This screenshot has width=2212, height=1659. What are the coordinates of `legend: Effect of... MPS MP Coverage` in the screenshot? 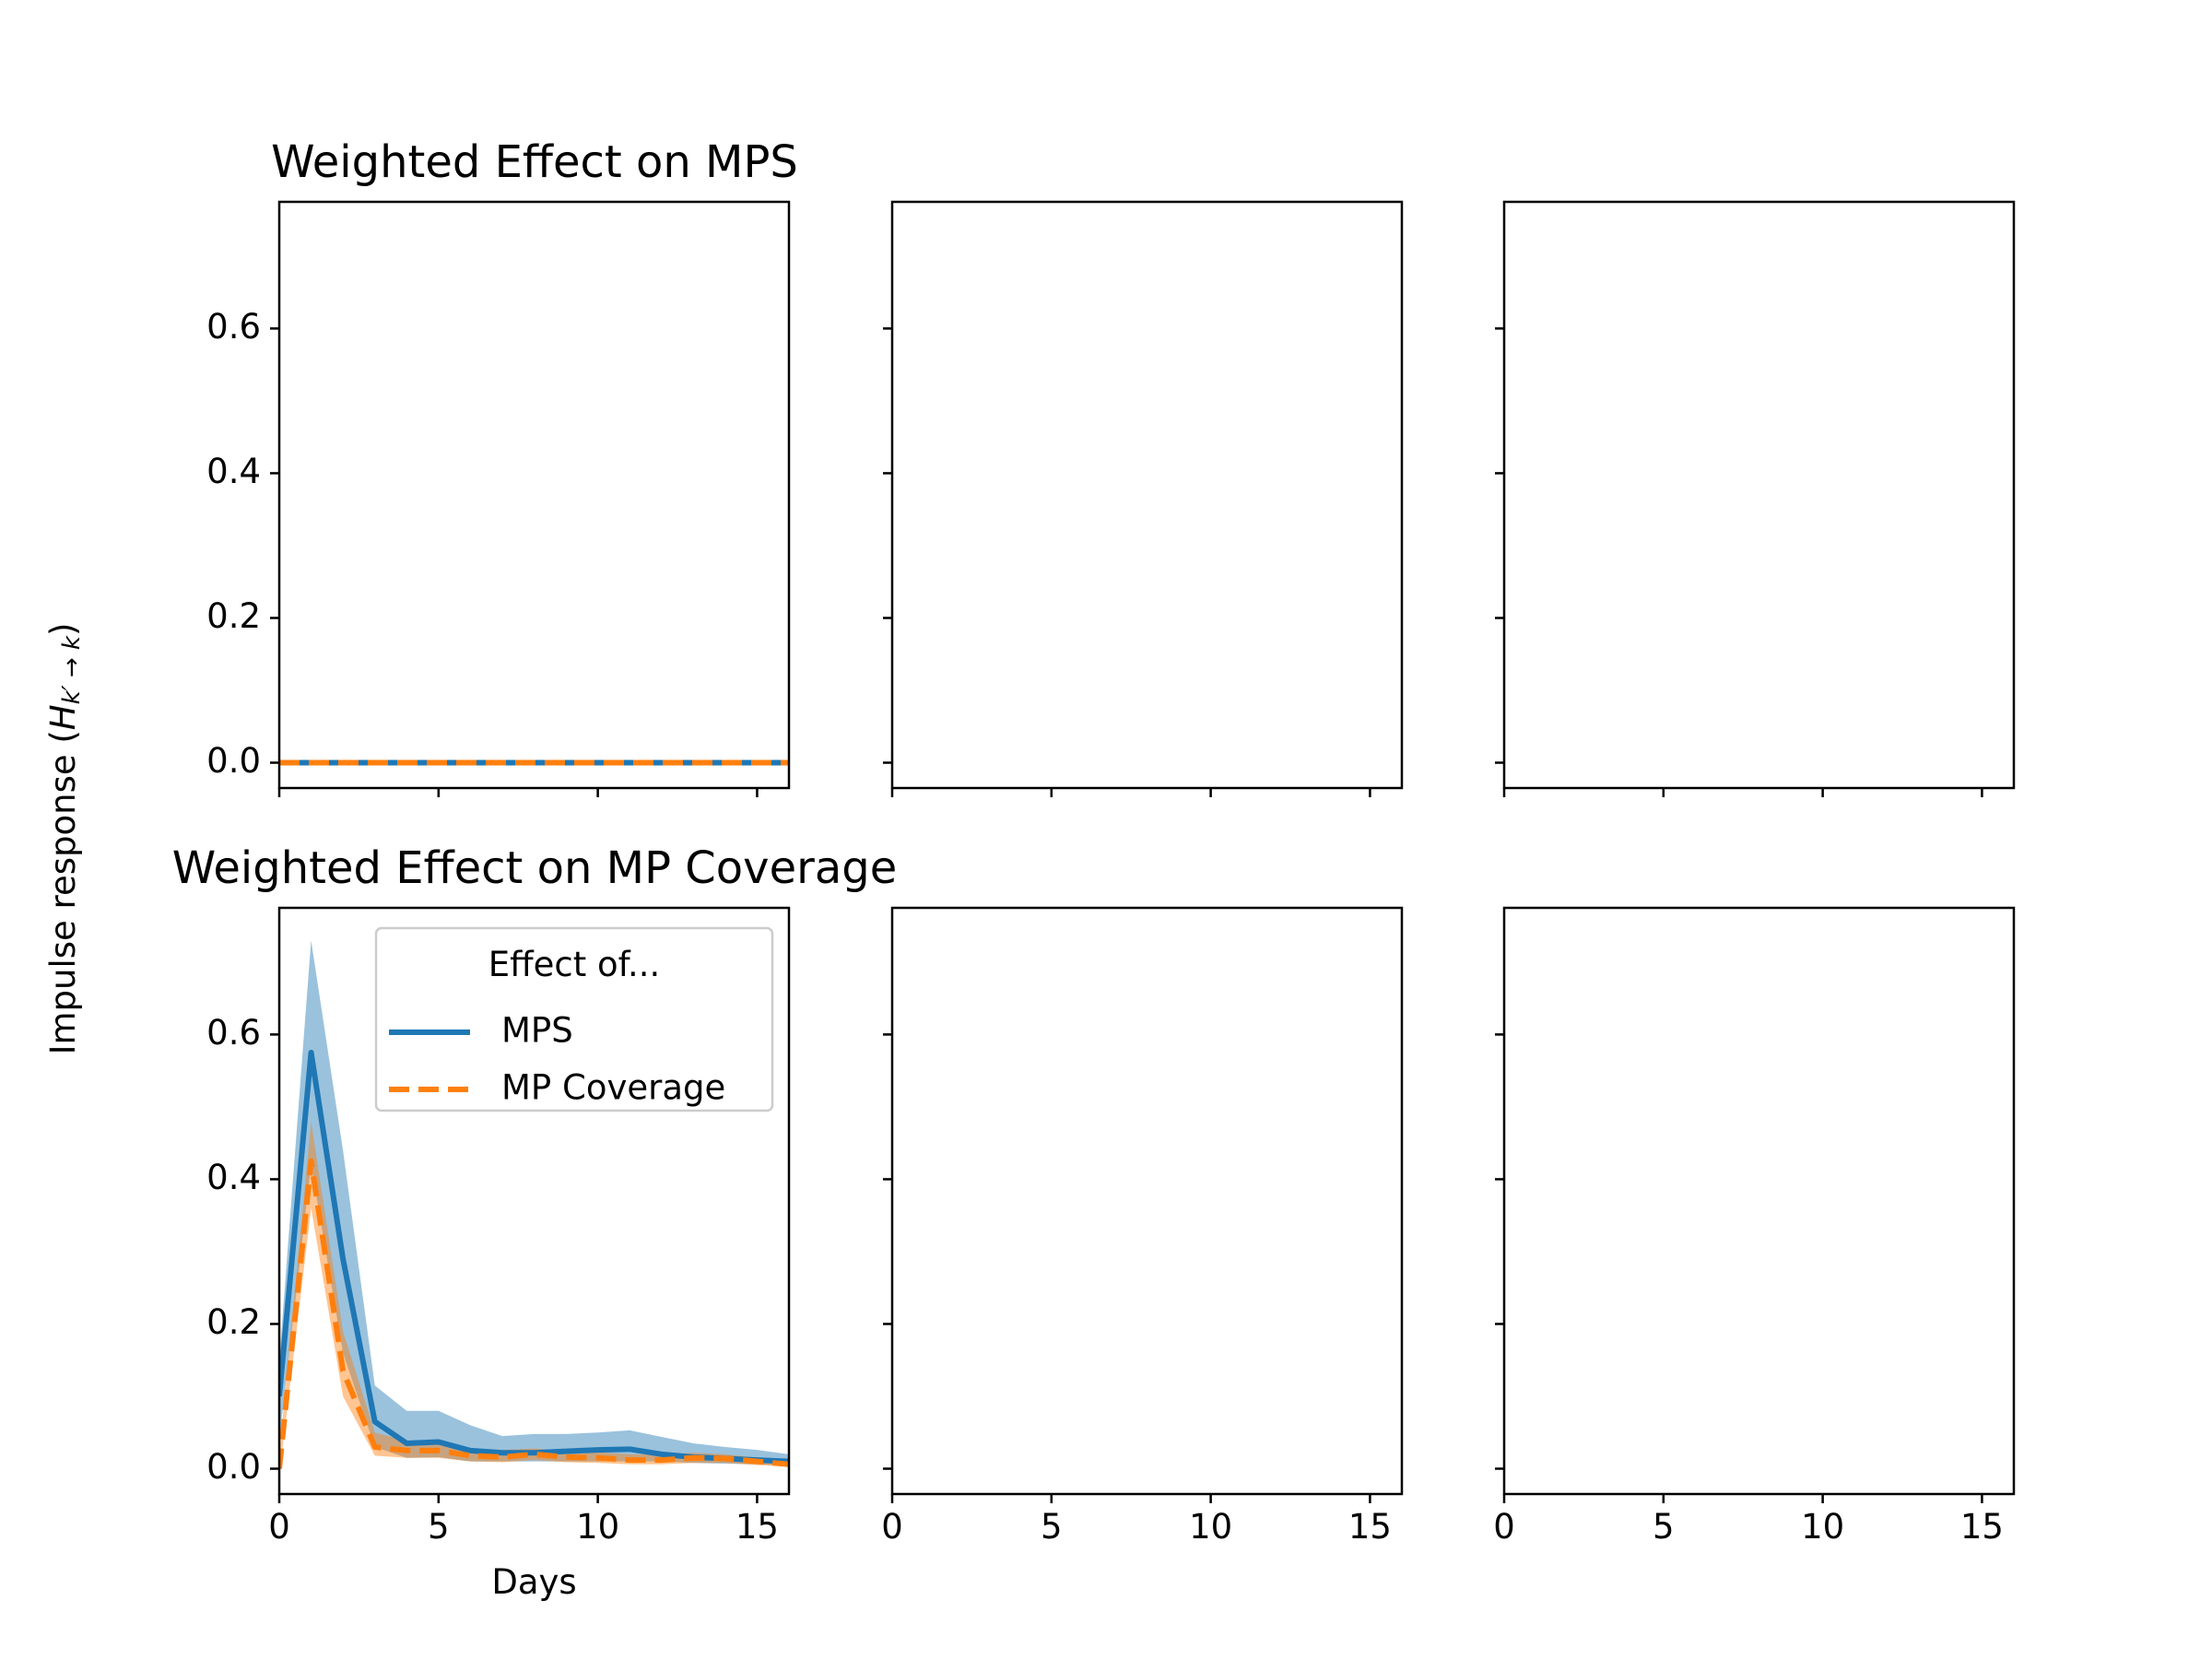 It's located at (574, 1019).